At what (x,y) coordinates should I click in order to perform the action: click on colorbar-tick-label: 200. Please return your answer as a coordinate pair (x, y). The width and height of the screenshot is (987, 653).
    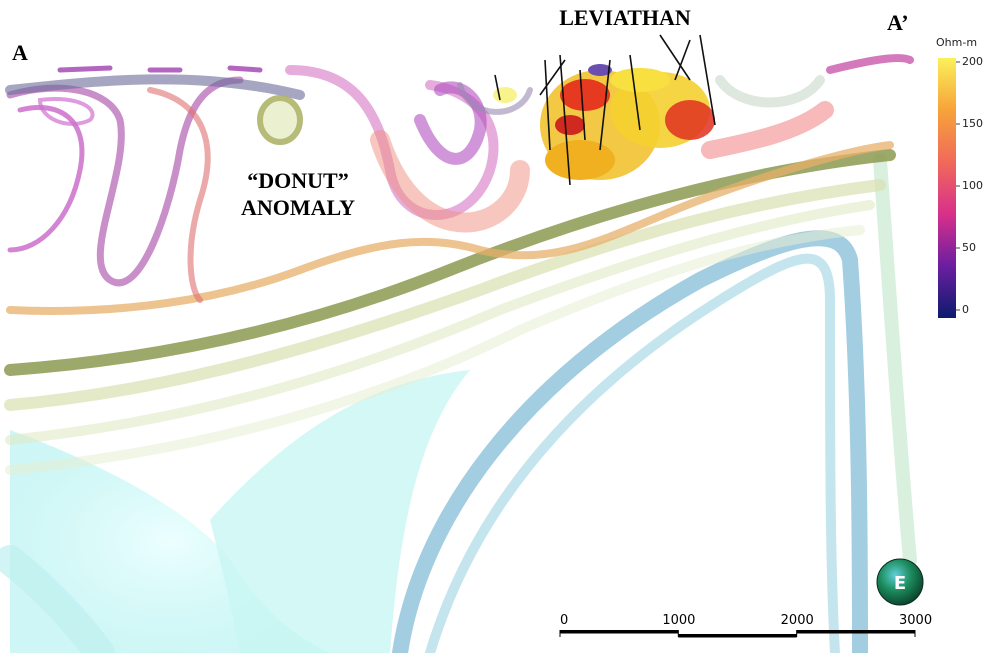
    Looking at the image, I should click on (972, 61).